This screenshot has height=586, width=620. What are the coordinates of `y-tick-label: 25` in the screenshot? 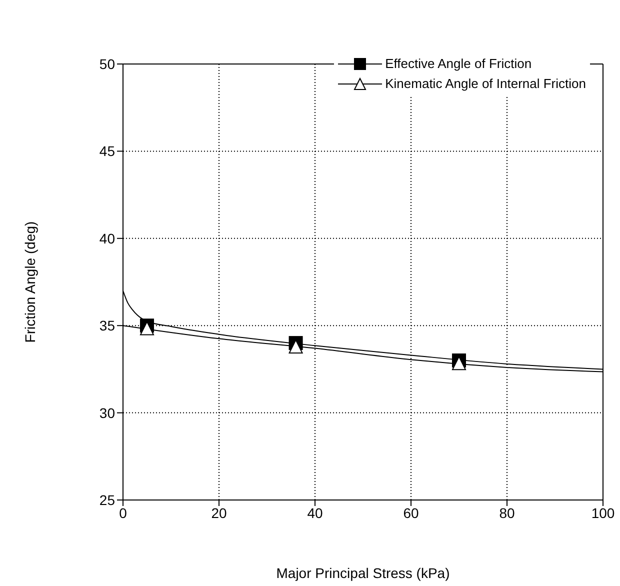 It's located at (107, 500).